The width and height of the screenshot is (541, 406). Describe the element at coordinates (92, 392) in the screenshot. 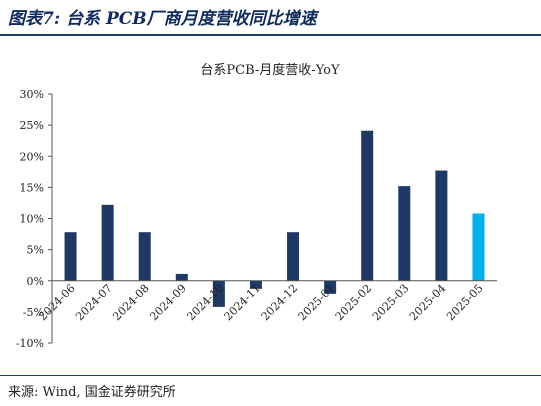

I see `source-note: 来源: Wind, 国金证券研究所` at that location.